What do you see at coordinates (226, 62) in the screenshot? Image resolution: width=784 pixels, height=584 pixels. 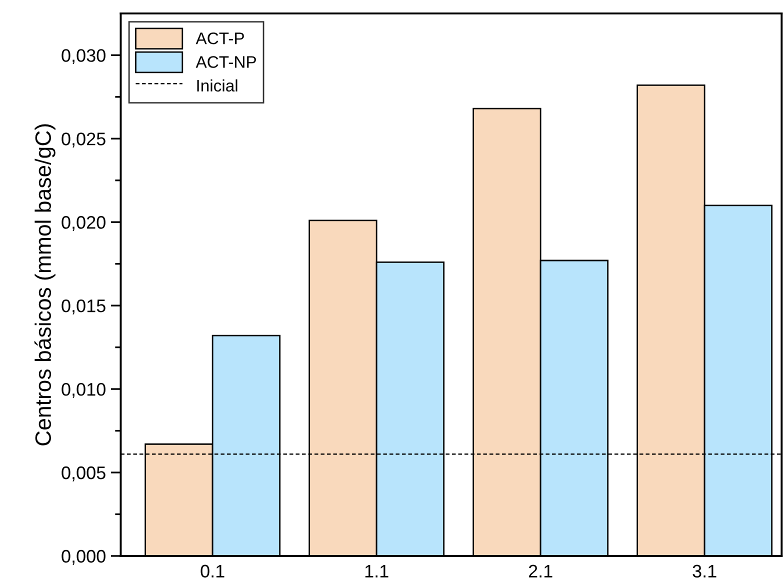 I see `legend-label: ACT-NP` at bounding box center [226, 62].